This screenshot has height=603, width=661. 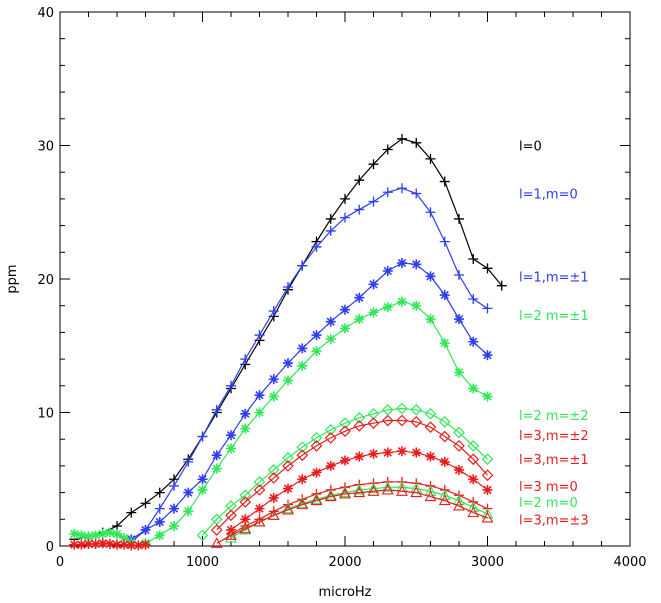 I want to click on x-tick-label: 3000, so click(x=487, y=562).